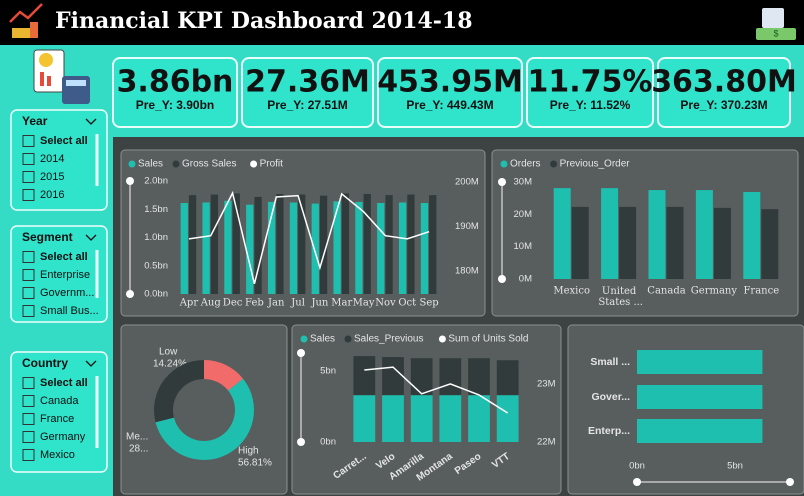 This screenshot has height=496, width=804. What do you see at coordinates (209, 164) in the screenshot?
I see `legend-label: Gross Sales` at bounding box center [209, 164].